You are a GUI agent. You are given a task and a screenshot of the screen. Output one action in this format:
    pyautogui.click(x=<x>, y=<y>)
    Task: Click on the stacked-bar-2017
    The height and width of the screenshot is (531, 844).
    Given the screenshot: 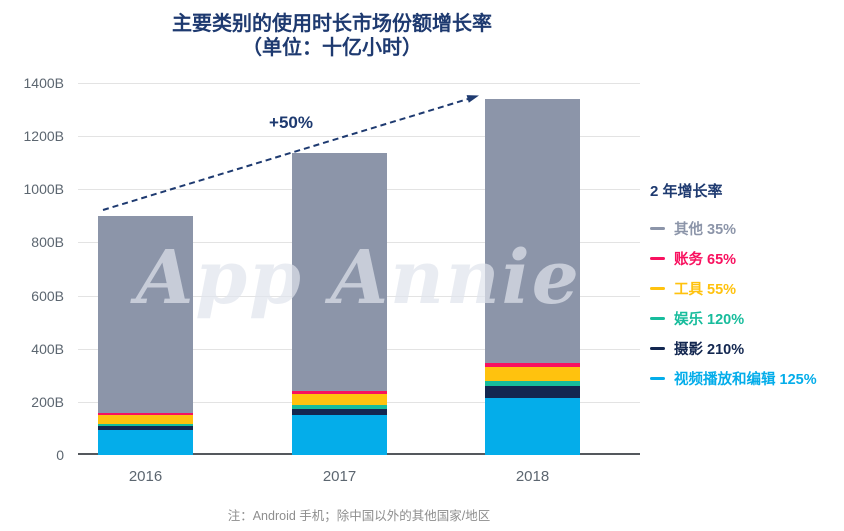 What is the action you would take?
    pyautogui.click(x=339, y=304)
    